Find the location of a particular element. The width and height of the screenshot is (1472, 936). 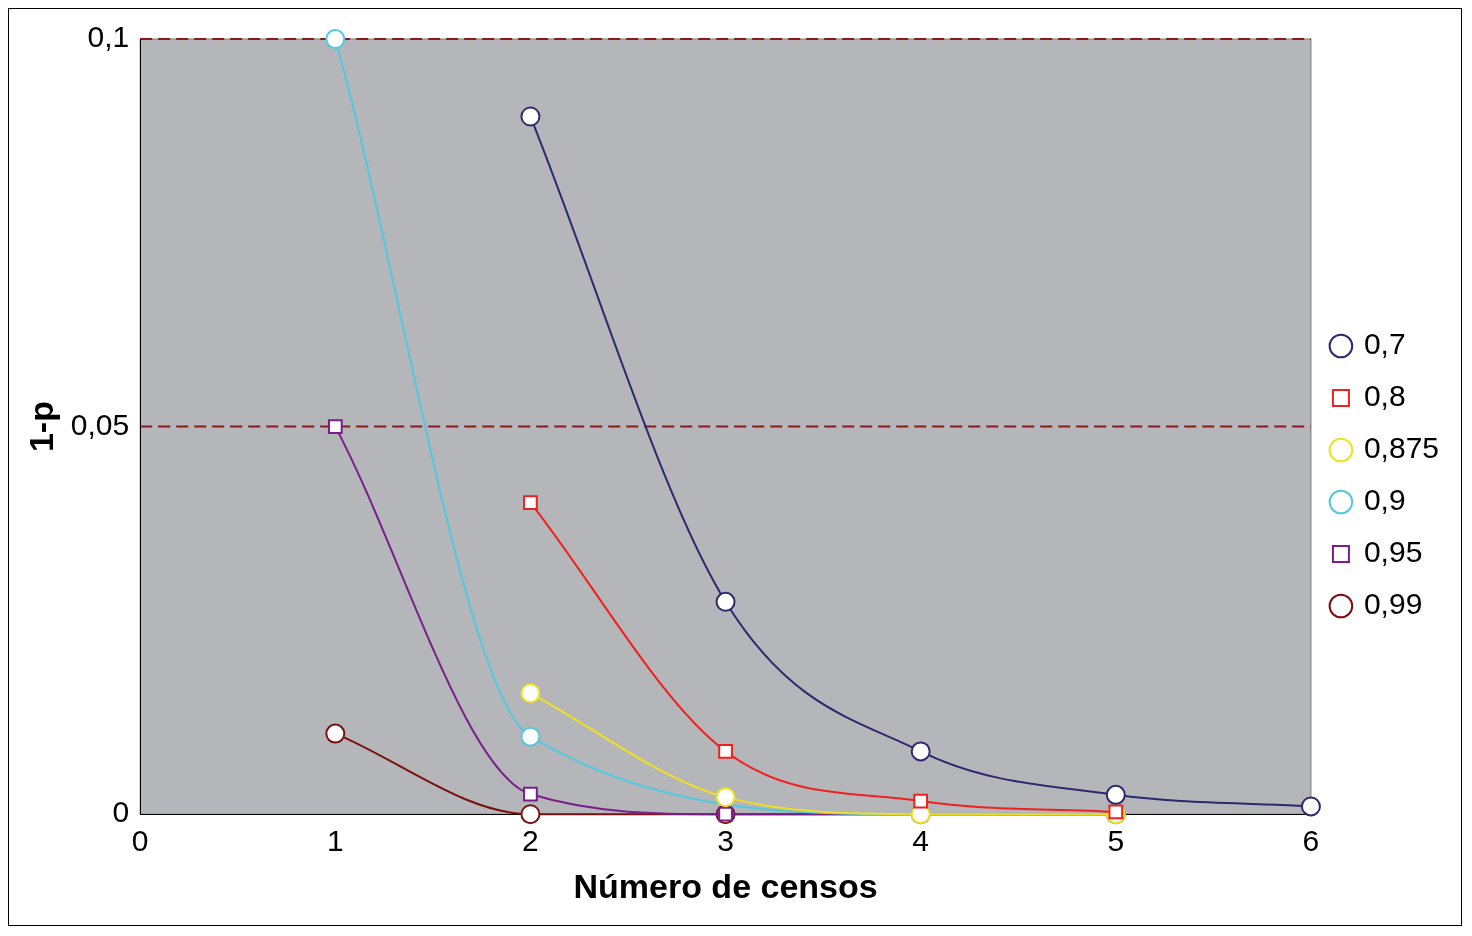

y-tick-label: 0 is located at coordinates (121, 812).